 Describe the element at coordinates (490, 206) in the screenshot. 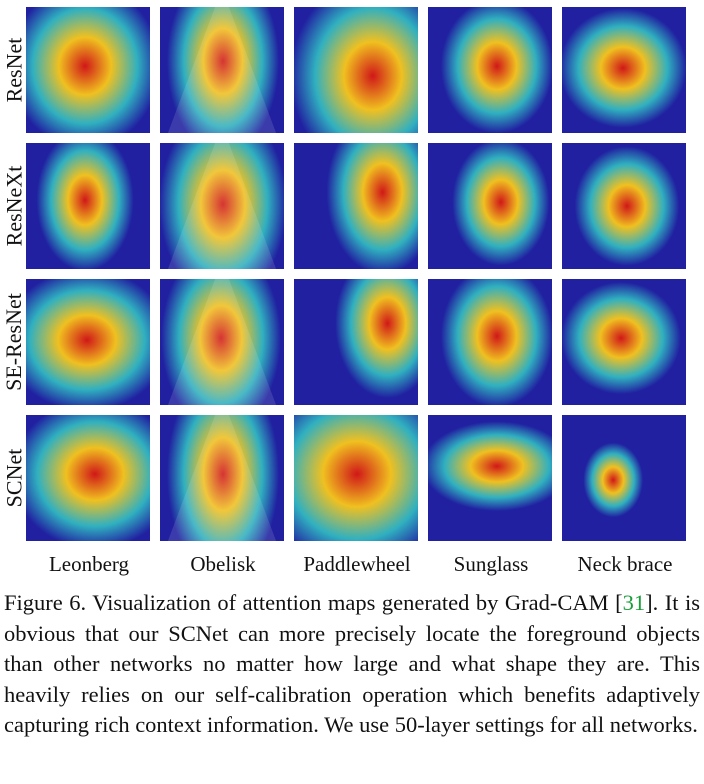

I see `attention-map-resnext-sunglass` at that location.